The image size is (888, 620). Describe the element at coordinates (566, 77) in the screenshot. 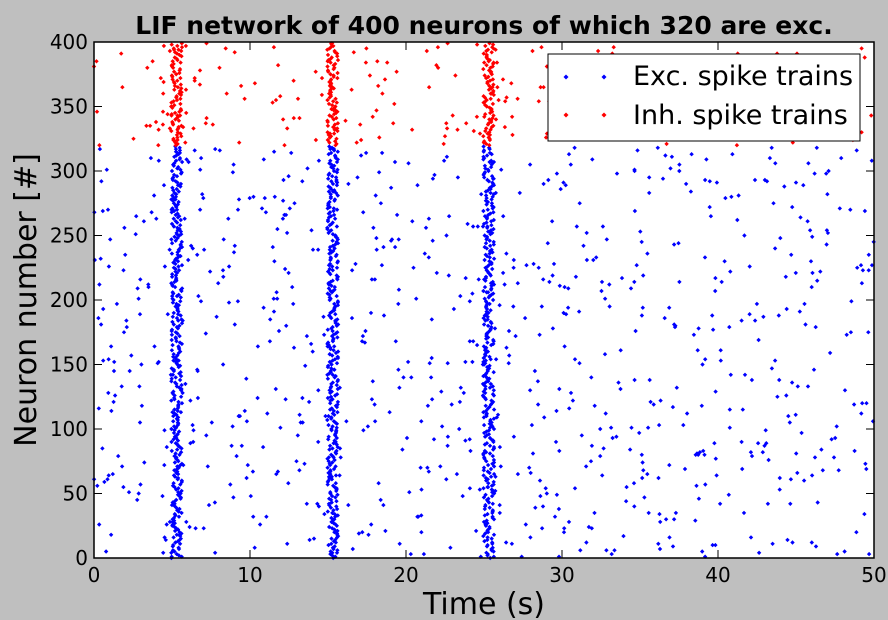

I see `legend-marker-exc` at that location.